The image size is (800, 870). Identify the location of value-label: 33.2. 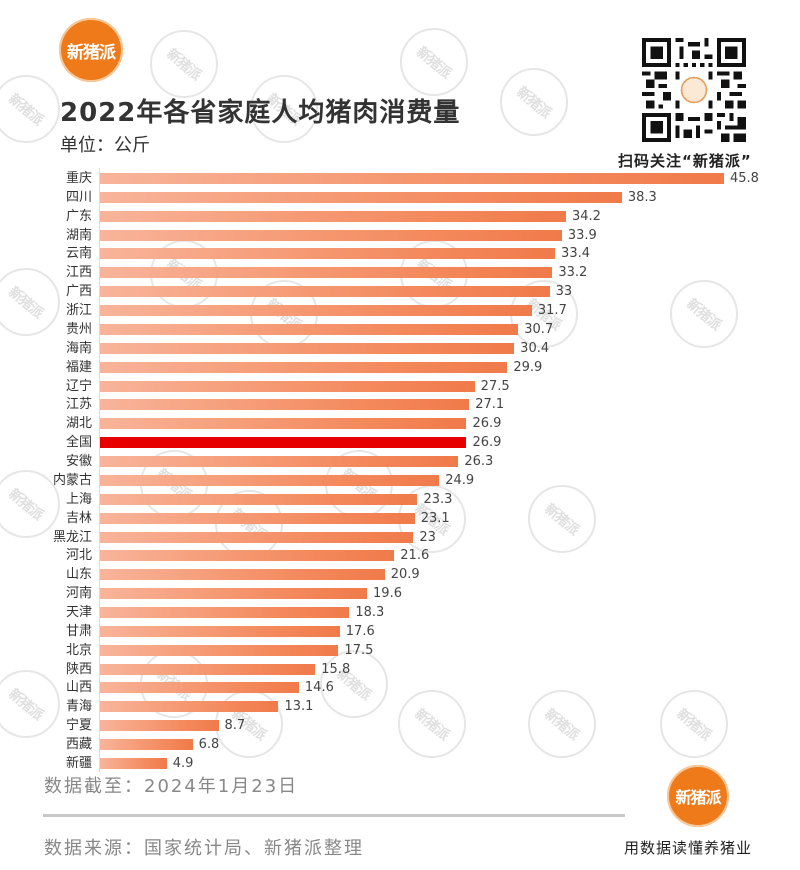
(573, 273).